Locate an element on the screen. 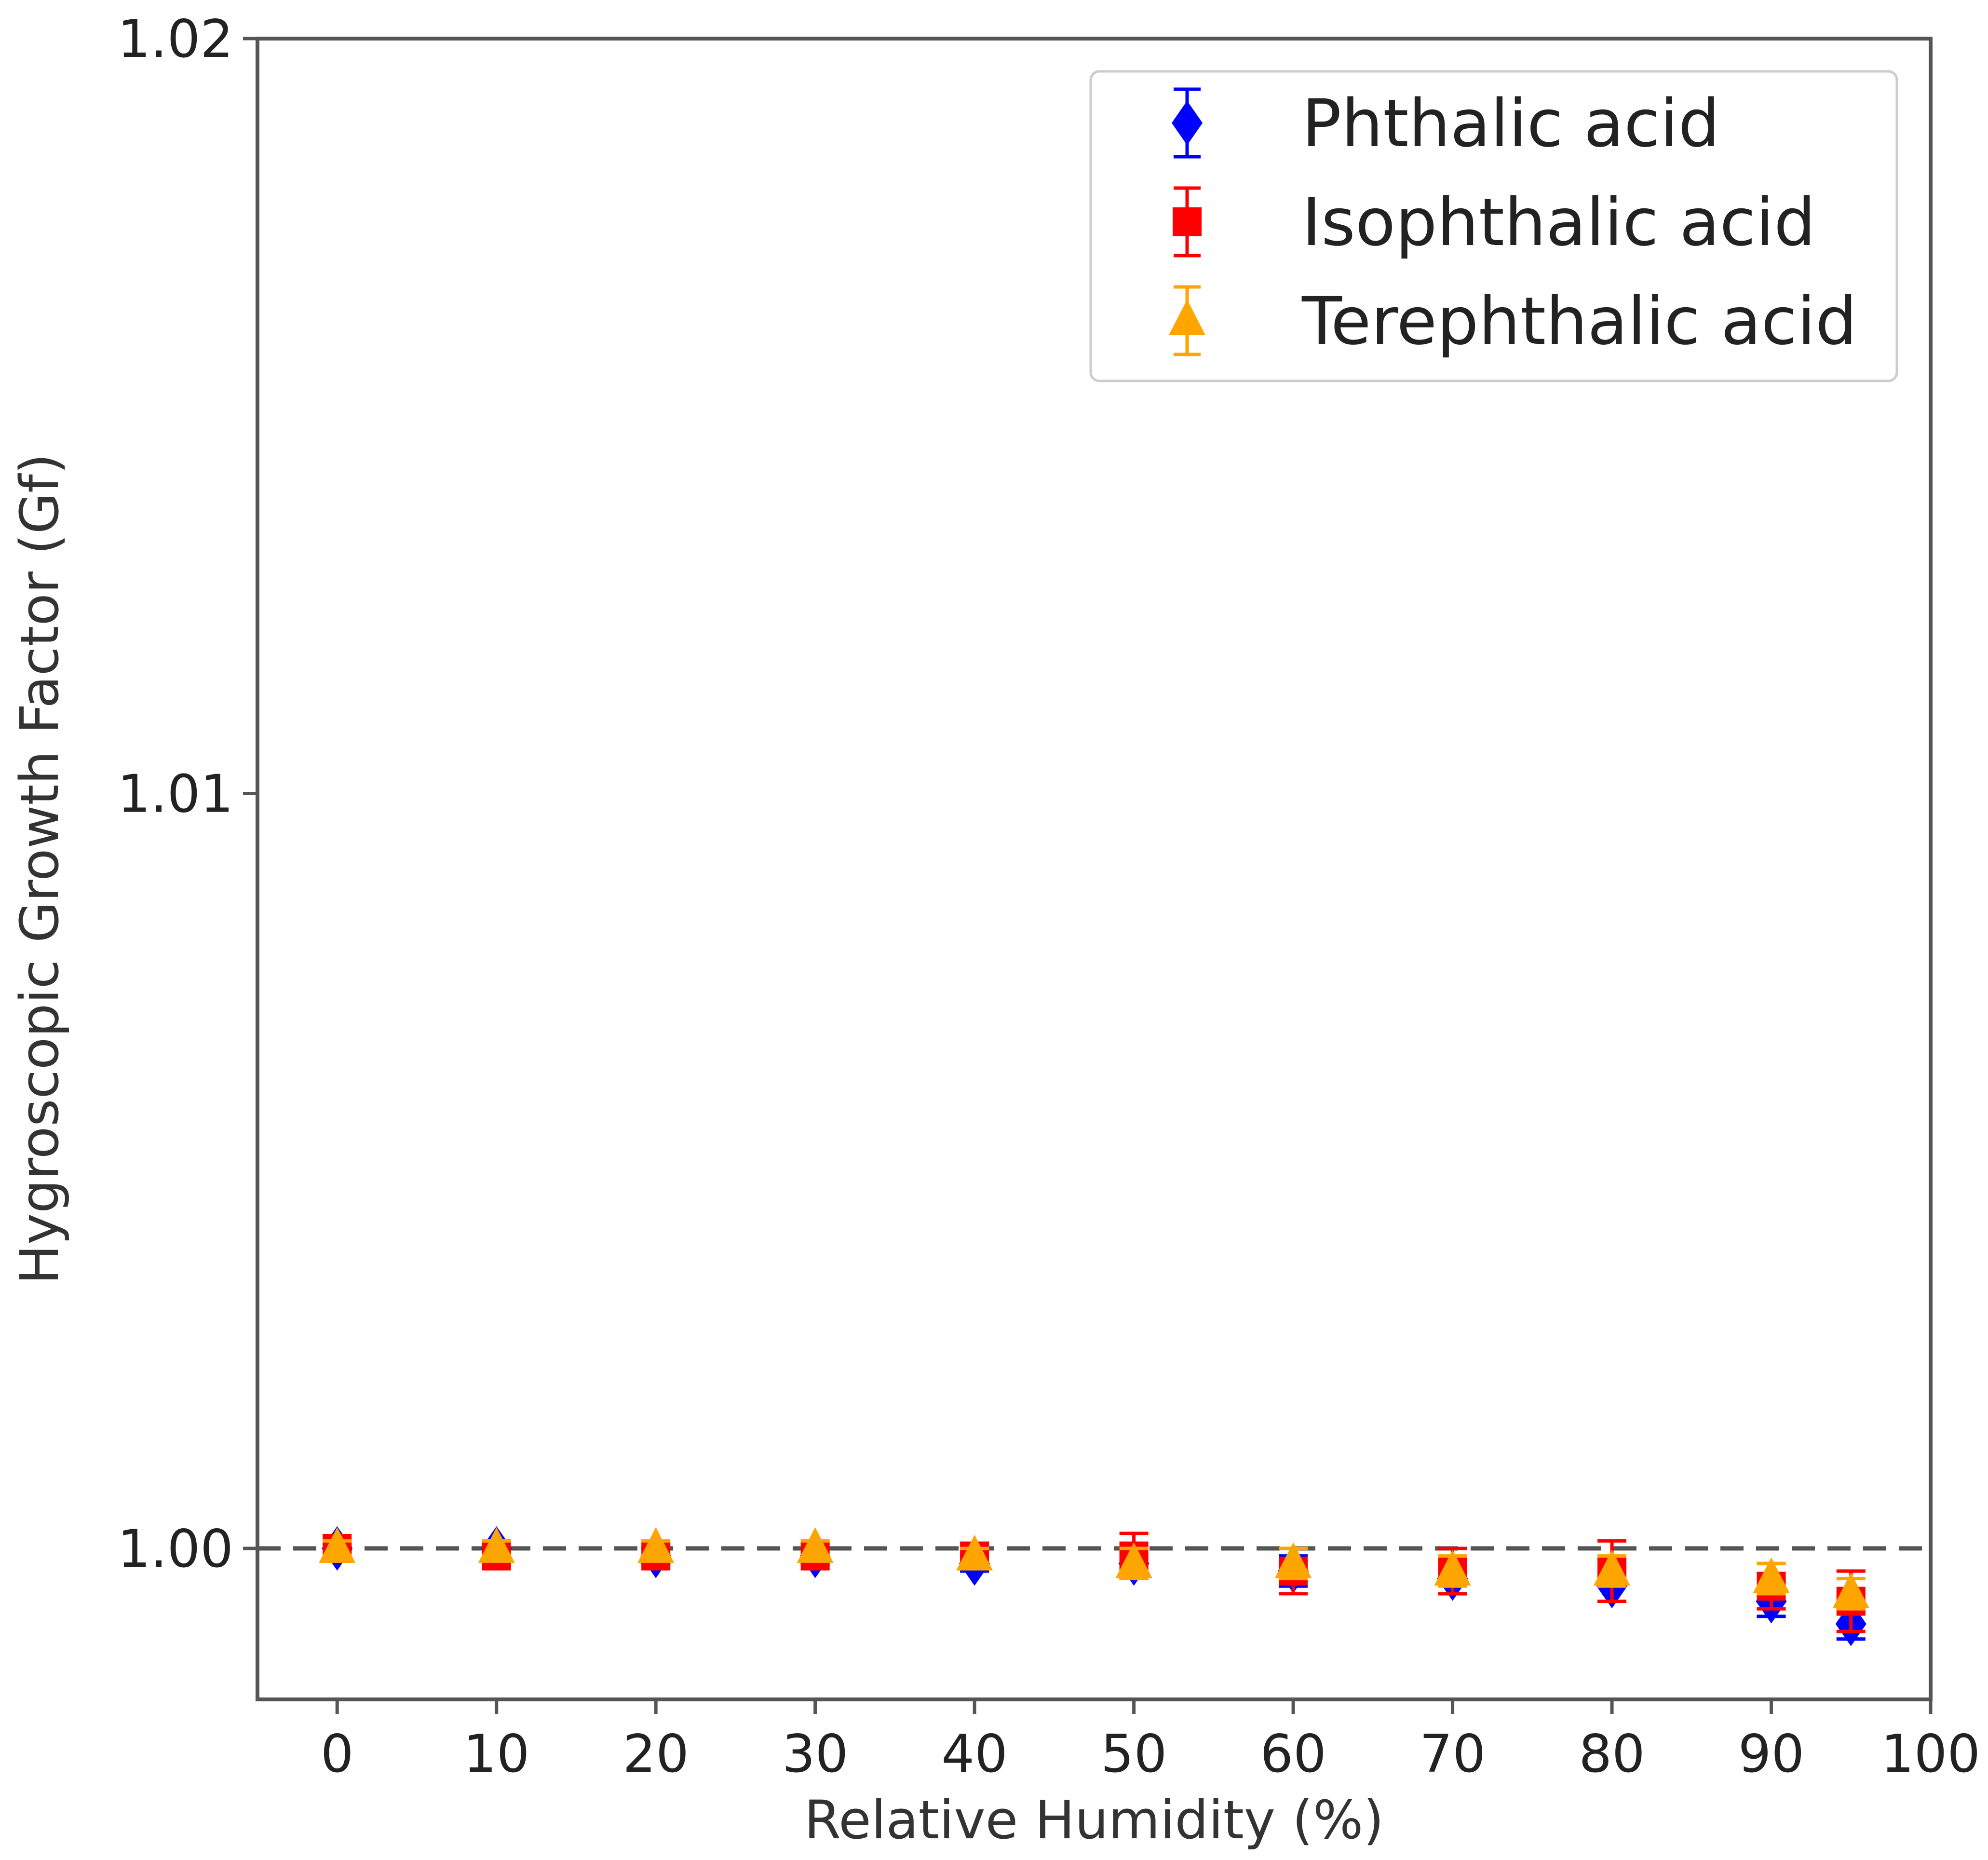 This screenshot has width=1988, height=1860. x-tick-label: 60 is located at coordinates (1293, 1754).